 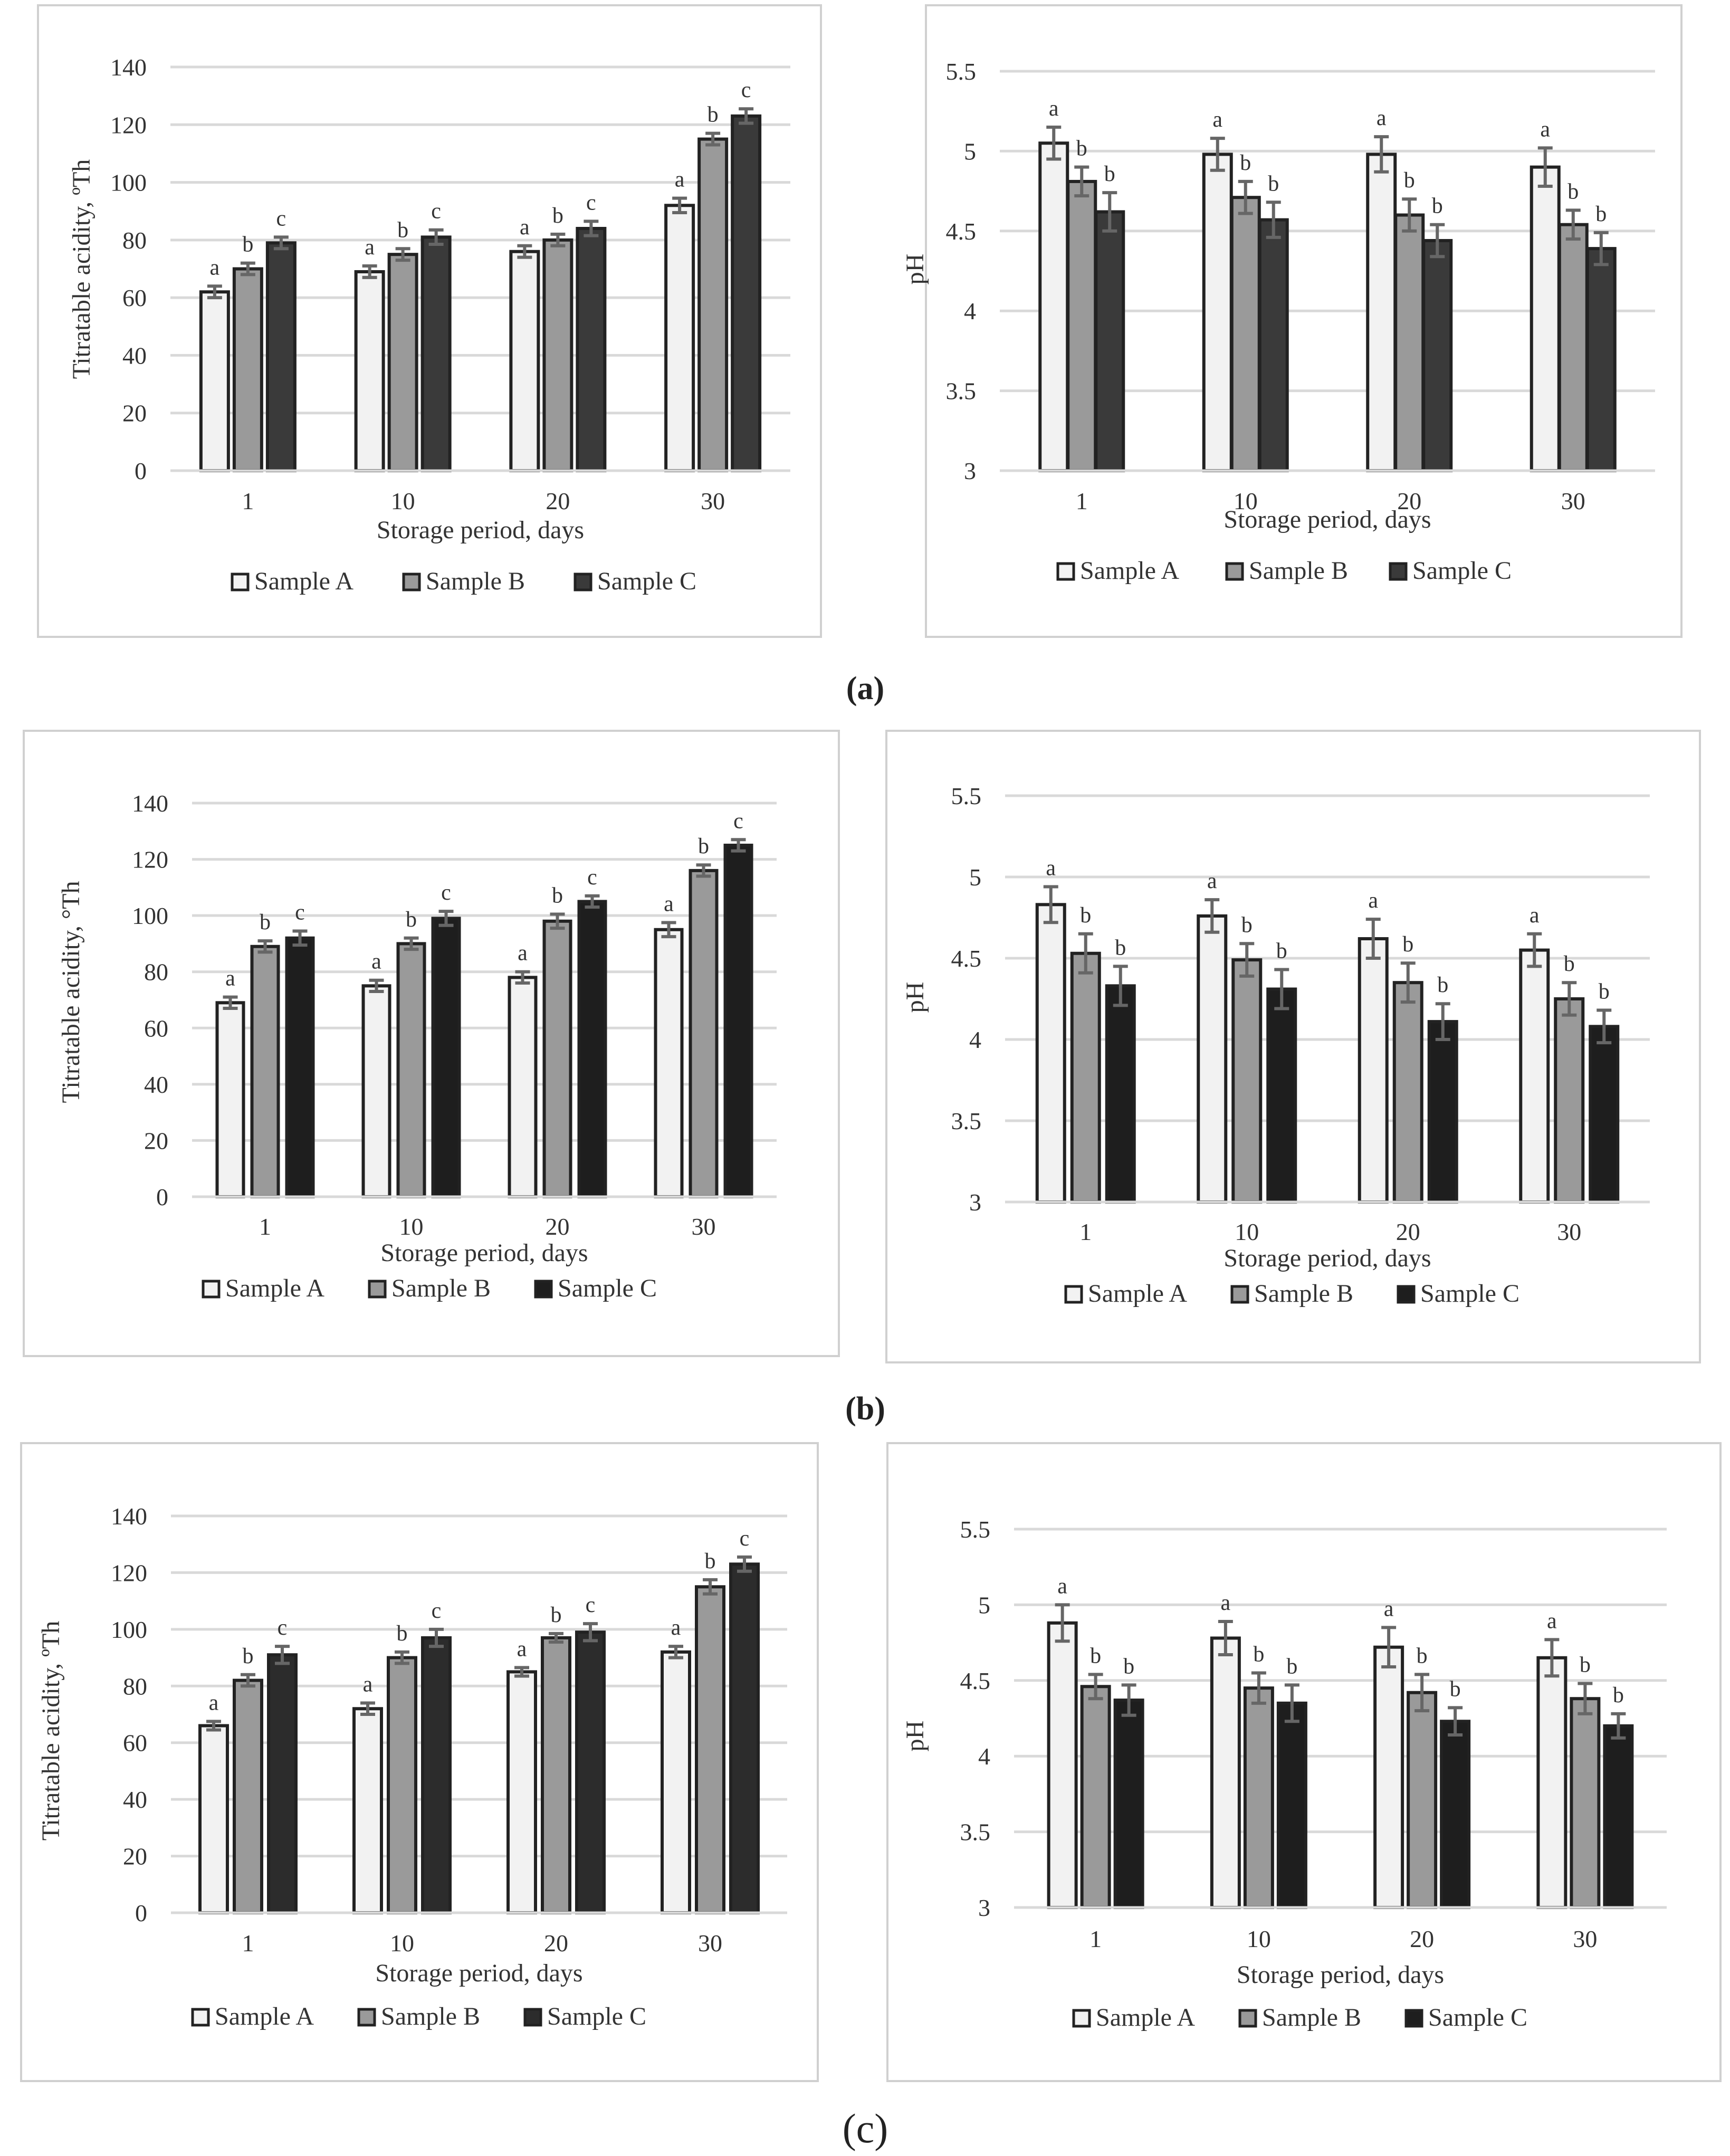 What do you see at coordinates (1327, 1258) in the screenshot?
I see `x-axis-label: Storage period, days` at bounding box center [1327, 1258].